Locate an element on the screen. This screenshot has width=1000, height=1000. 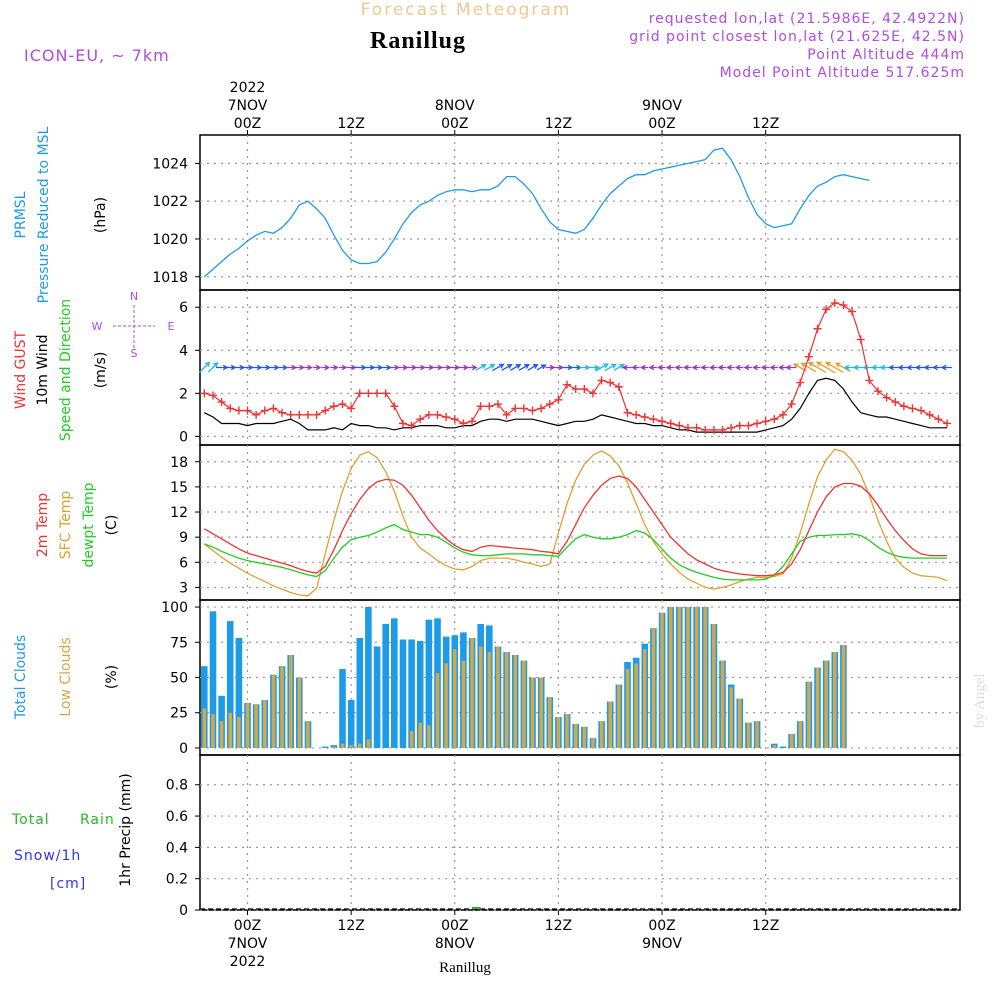
pressure-unit: (hPa) is located at coordinates (101, 215).